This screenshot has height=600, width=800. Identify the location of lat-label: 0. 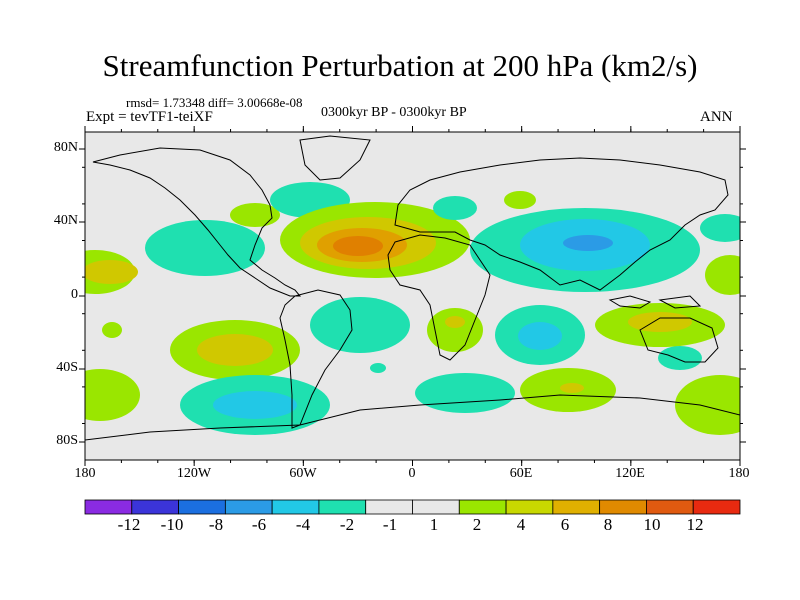
(74, 294).